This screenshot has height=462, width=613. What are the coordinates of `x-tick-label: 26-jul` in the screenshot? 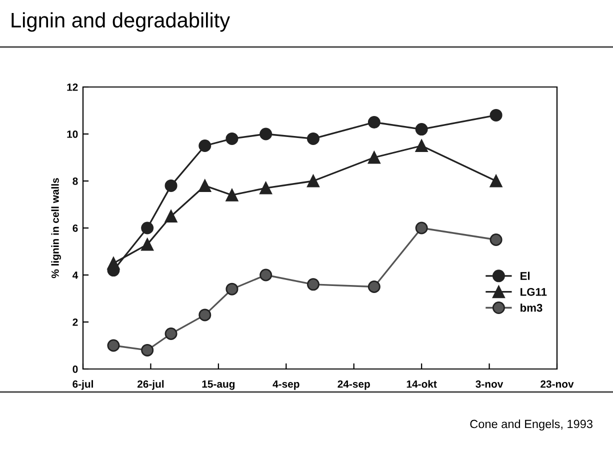 It's located at (150, 385).